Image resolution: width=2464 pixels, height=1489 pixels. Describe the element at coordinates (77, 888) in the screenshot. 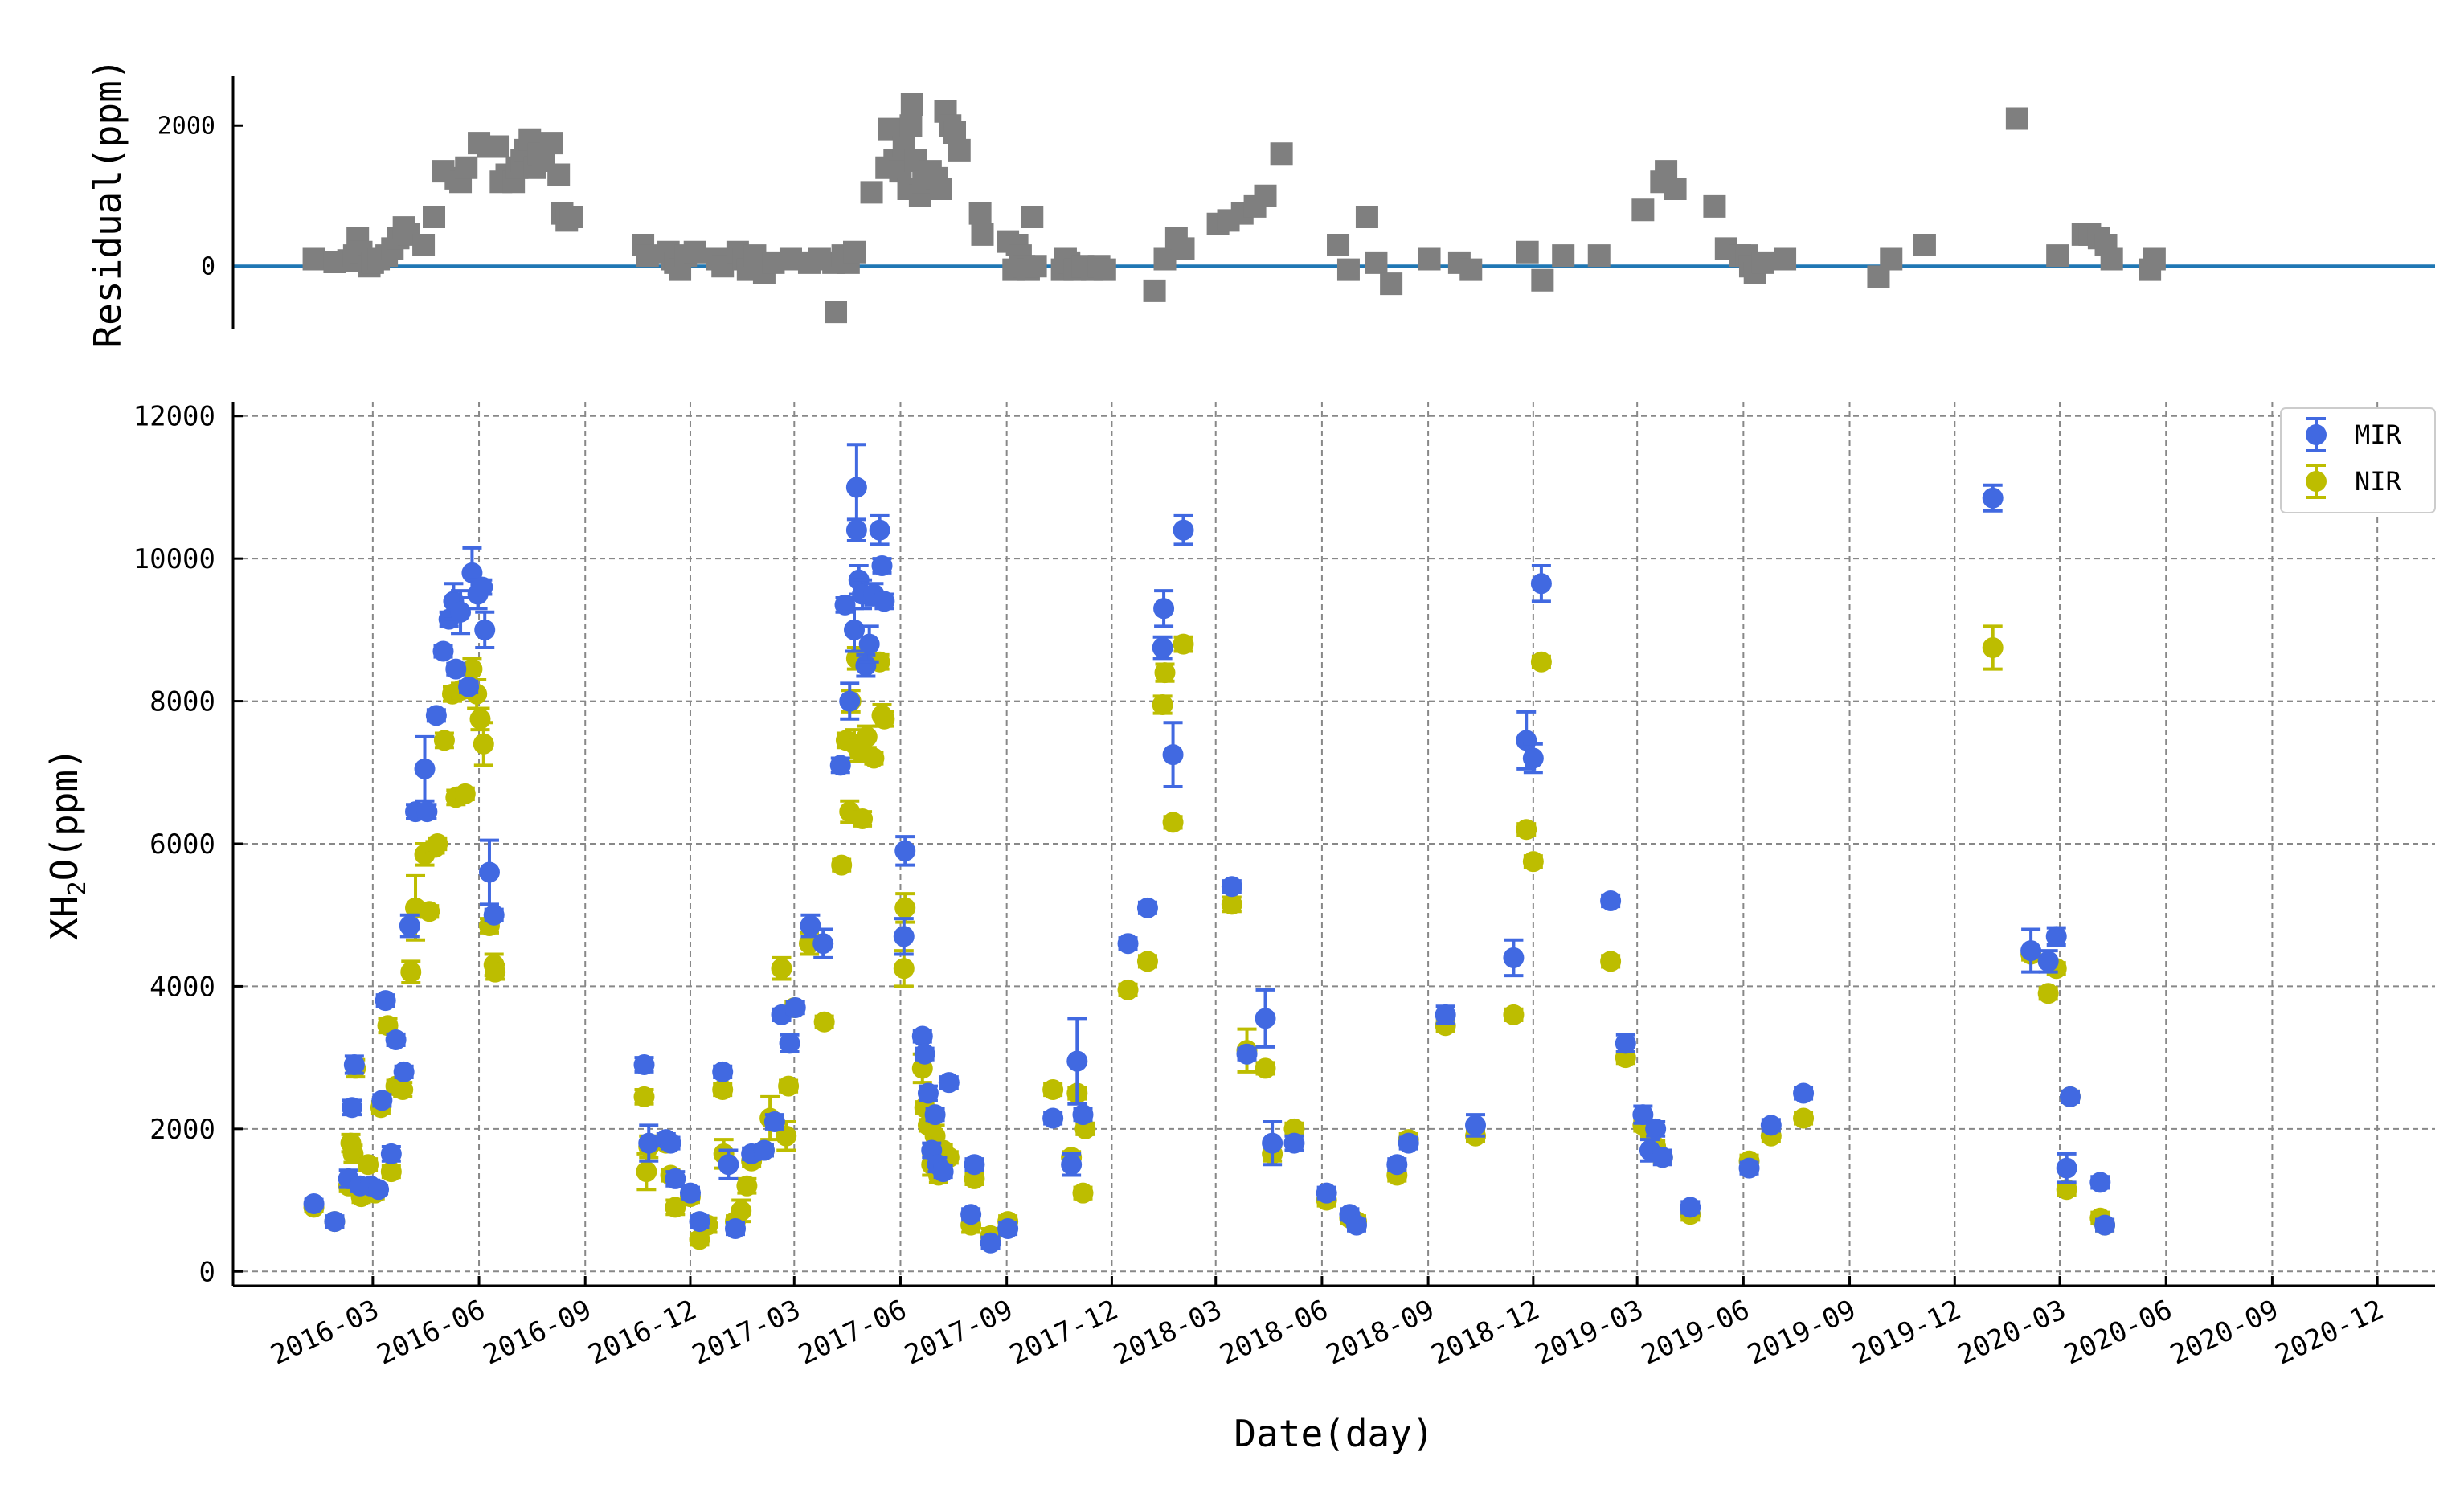

I see `y-label-subscript: 2` at that location.